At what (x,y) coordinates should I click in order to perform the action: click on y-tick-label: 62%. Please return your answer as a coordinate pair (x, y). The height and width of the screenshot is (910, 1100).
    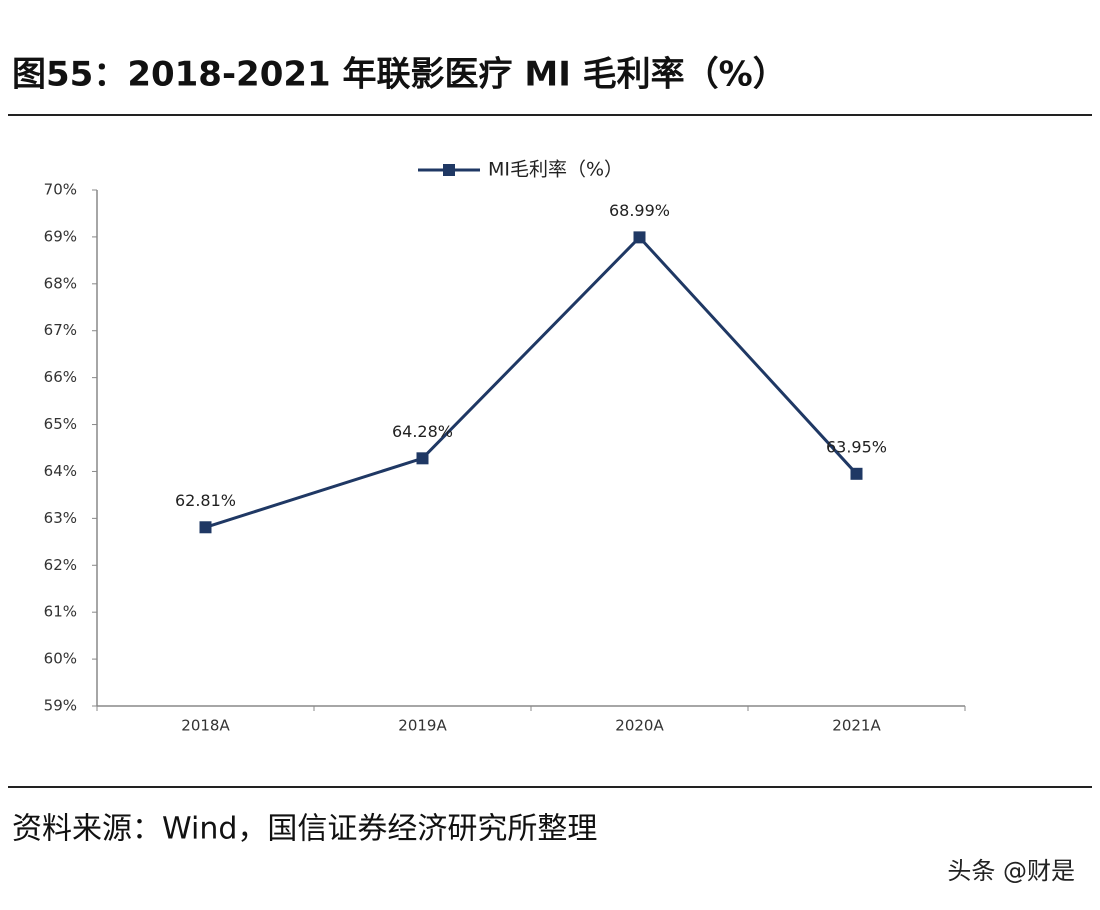
    Looking at the image, I should click on (60, 565).